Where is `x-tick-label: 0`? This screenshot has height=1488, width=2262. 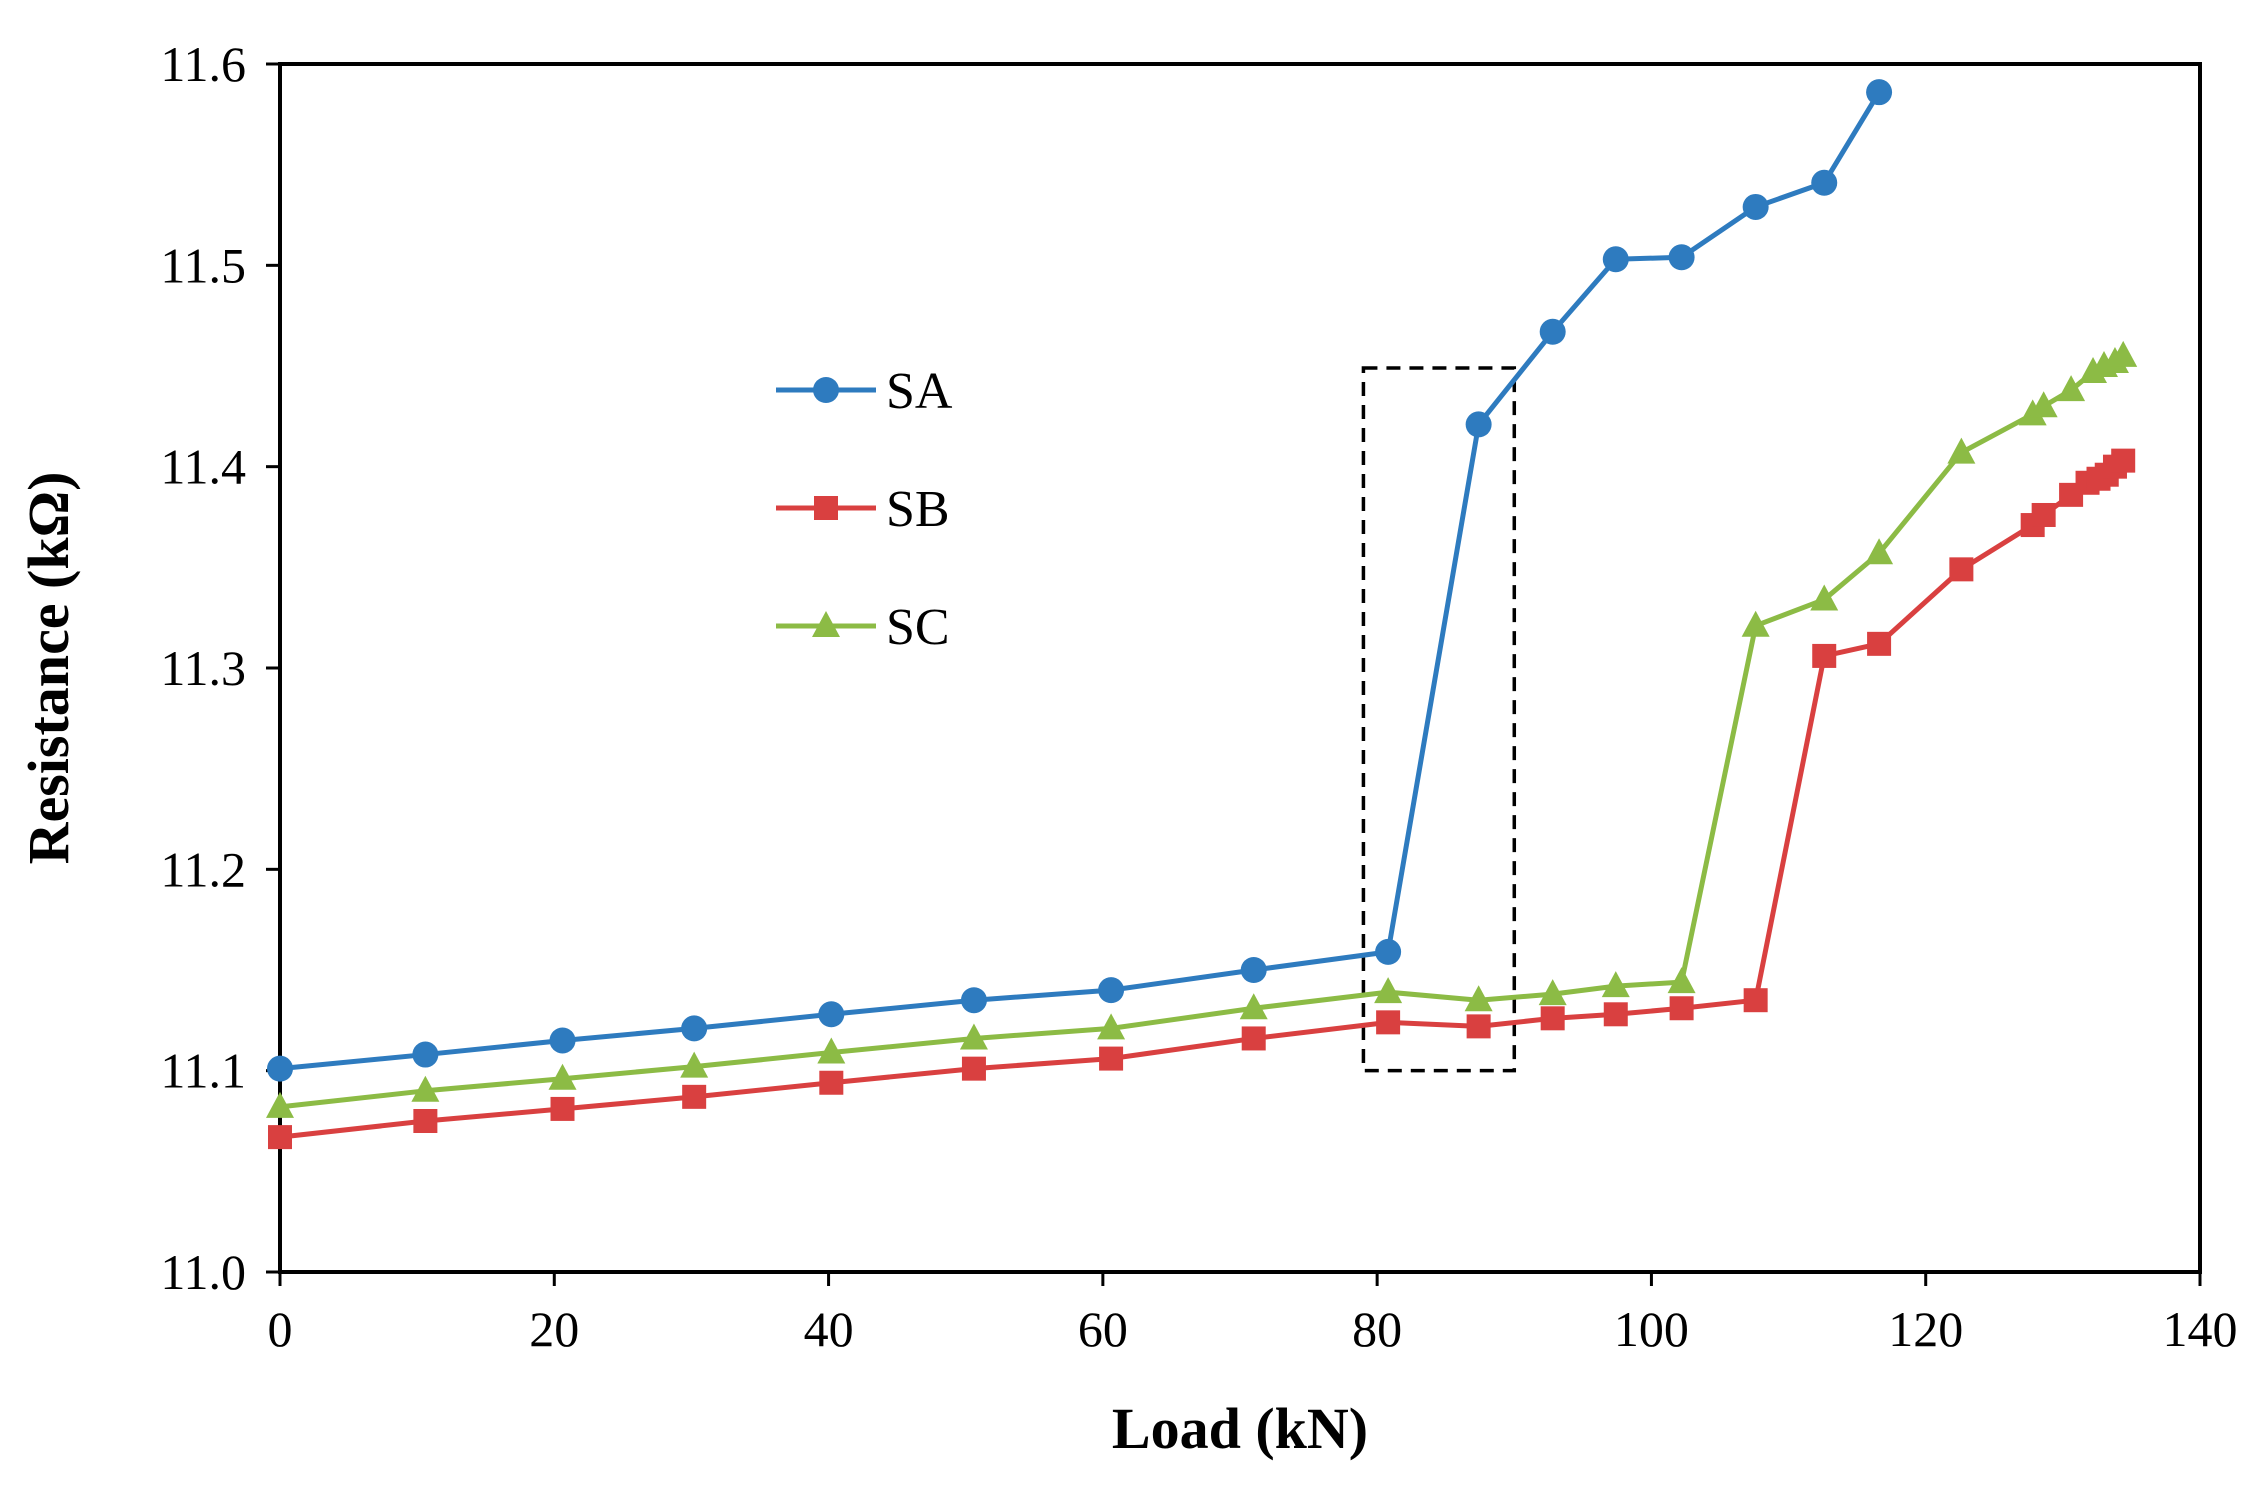
x-tick-label: 0 is located at coordinates (280, 1329).